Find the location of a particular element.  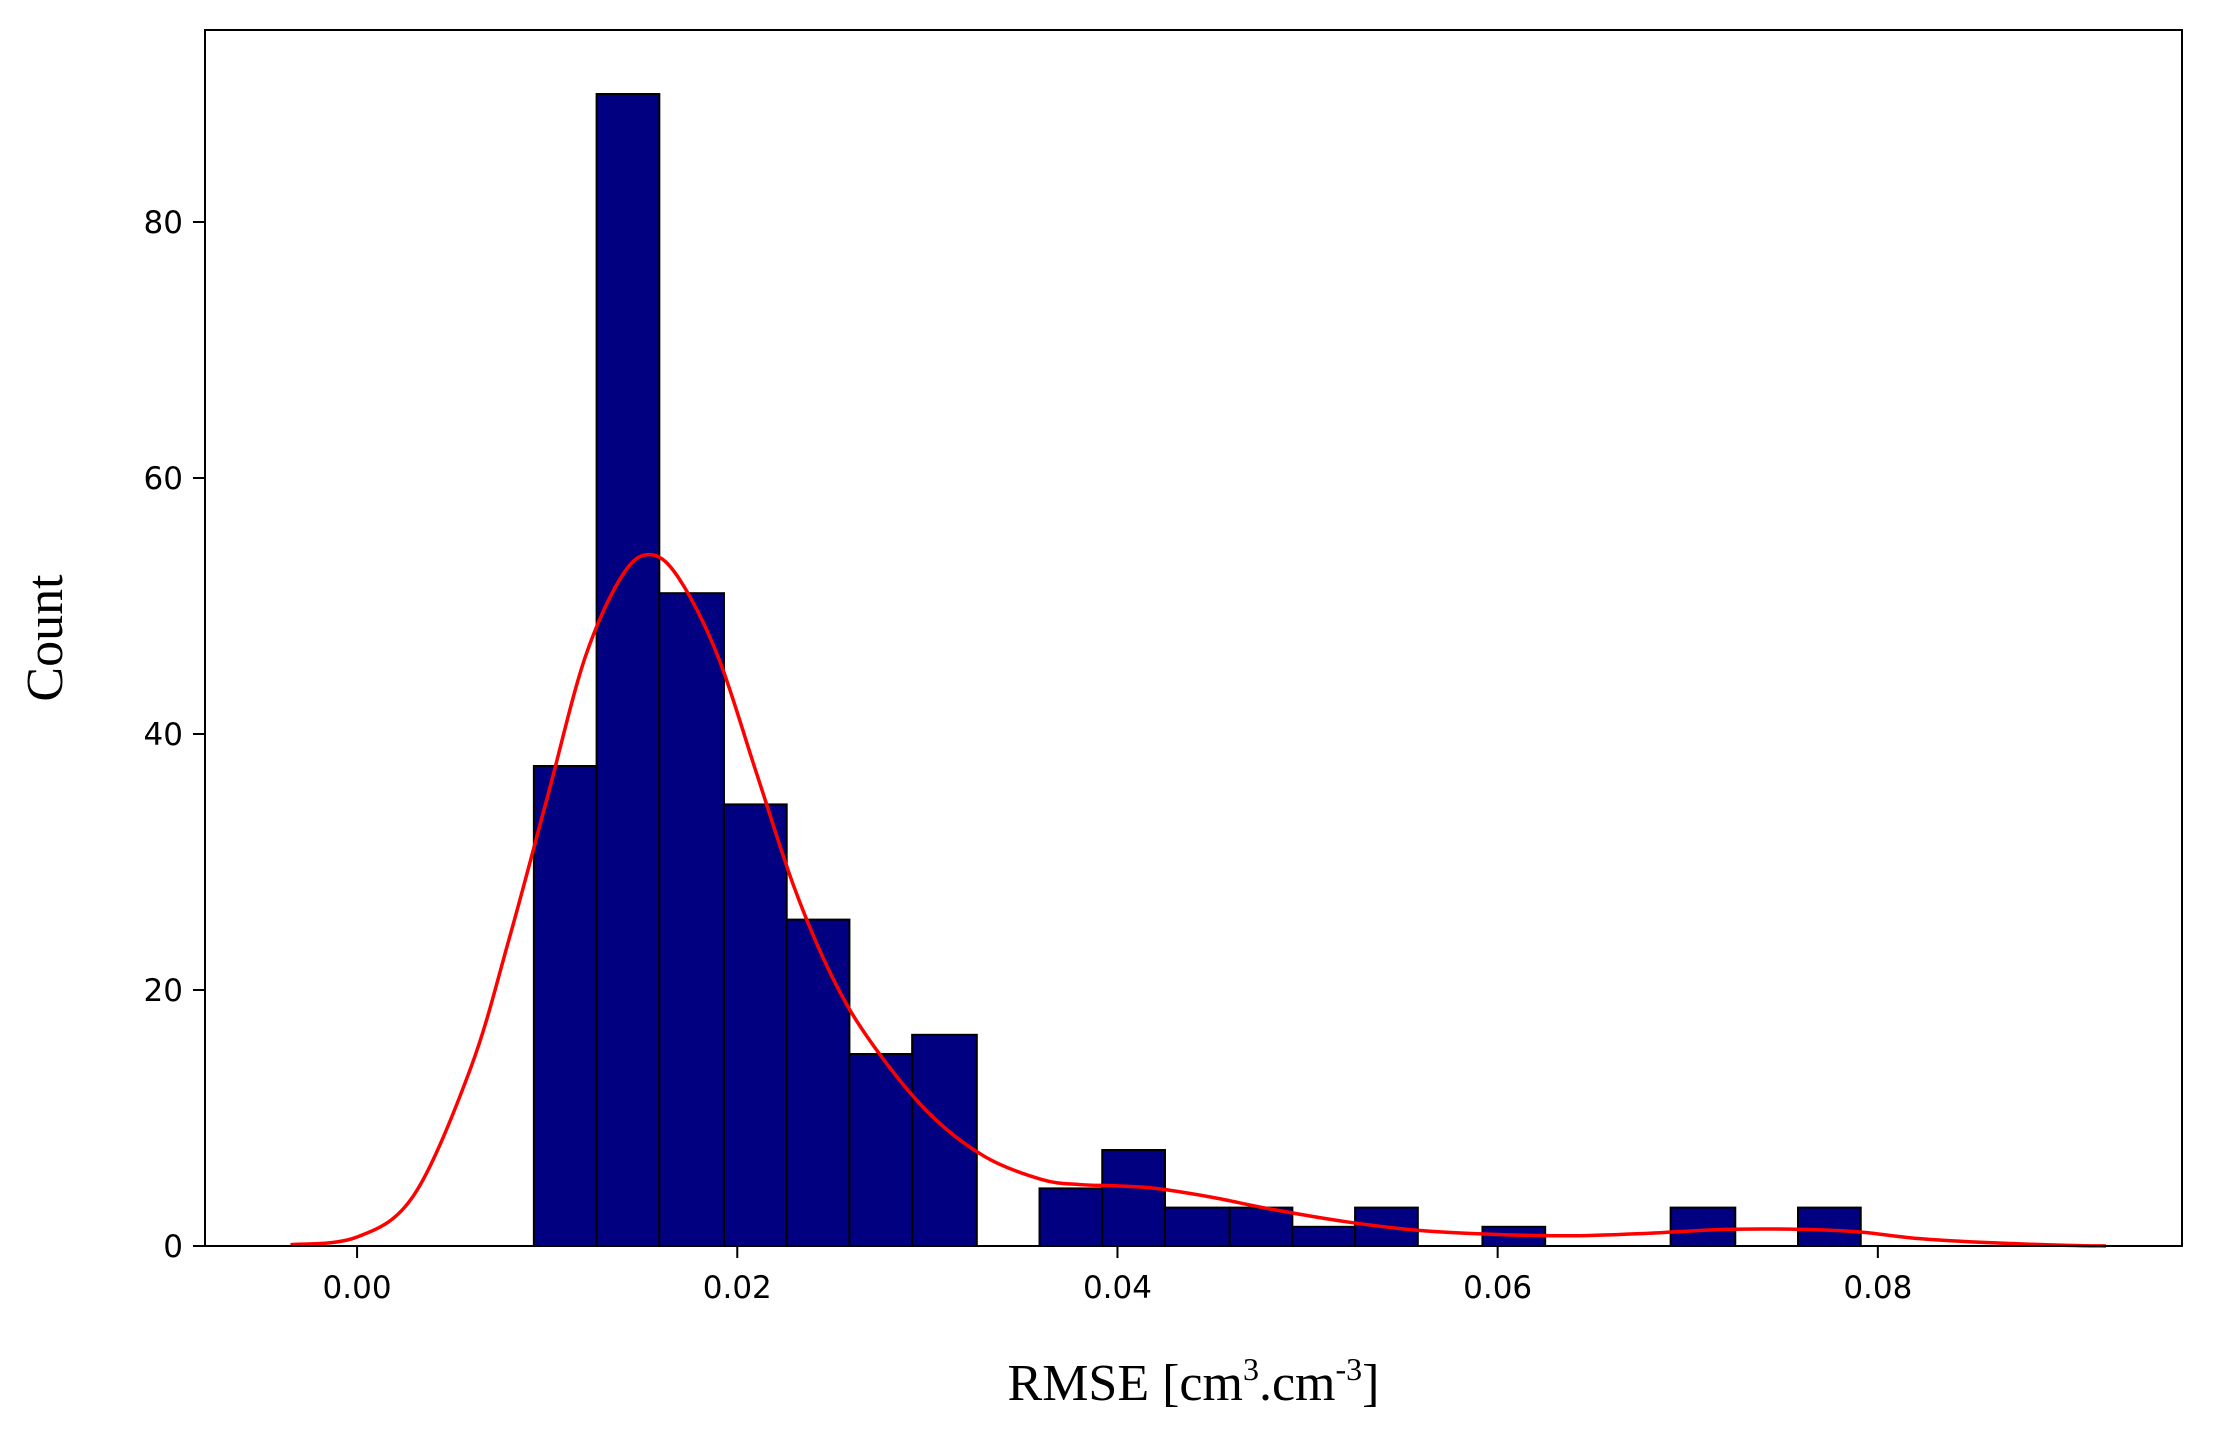

x-tick-label-1: 0.02 is located at coordinates (737, 1288).